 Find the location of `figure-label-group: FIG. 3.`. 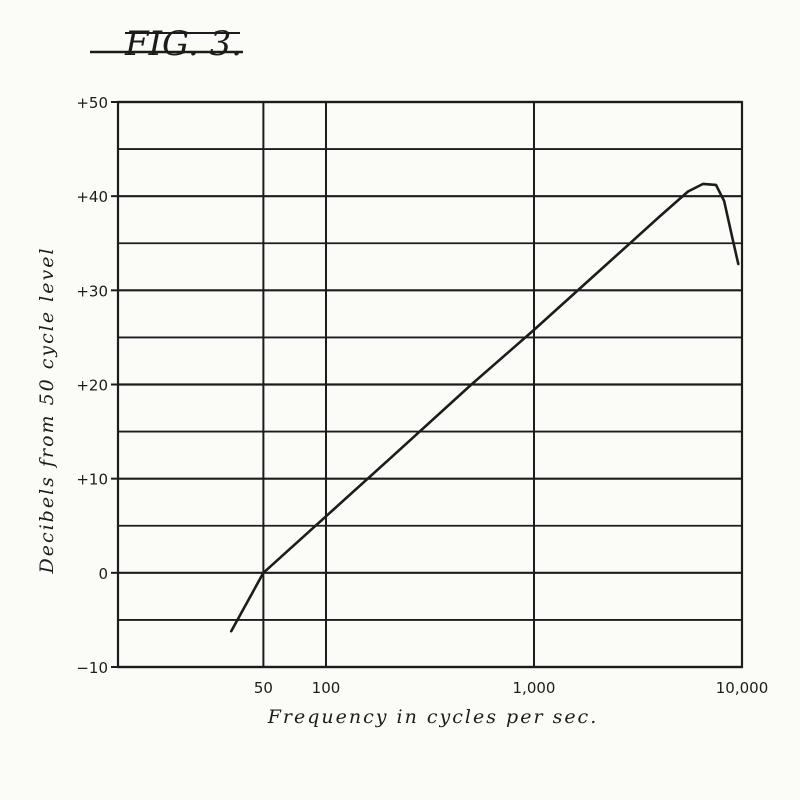

figure-label-group: FIG. 3. is located at coordinates (166, 44).